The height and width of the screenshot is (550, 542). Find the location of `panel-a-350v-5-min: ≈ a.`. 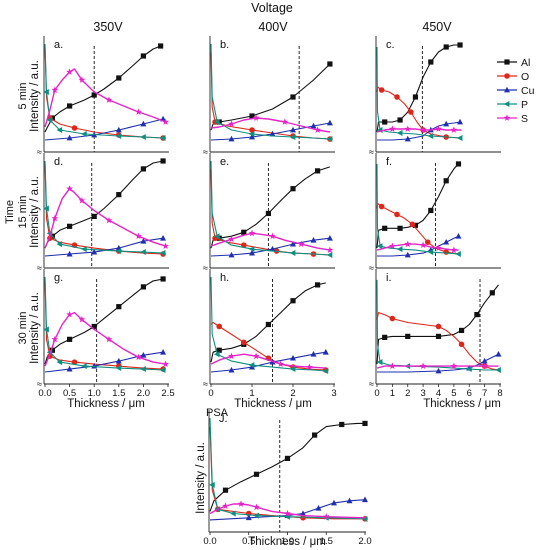

panel-a-350v-5-min: ≈ a. is located at coordinates (103, 96).